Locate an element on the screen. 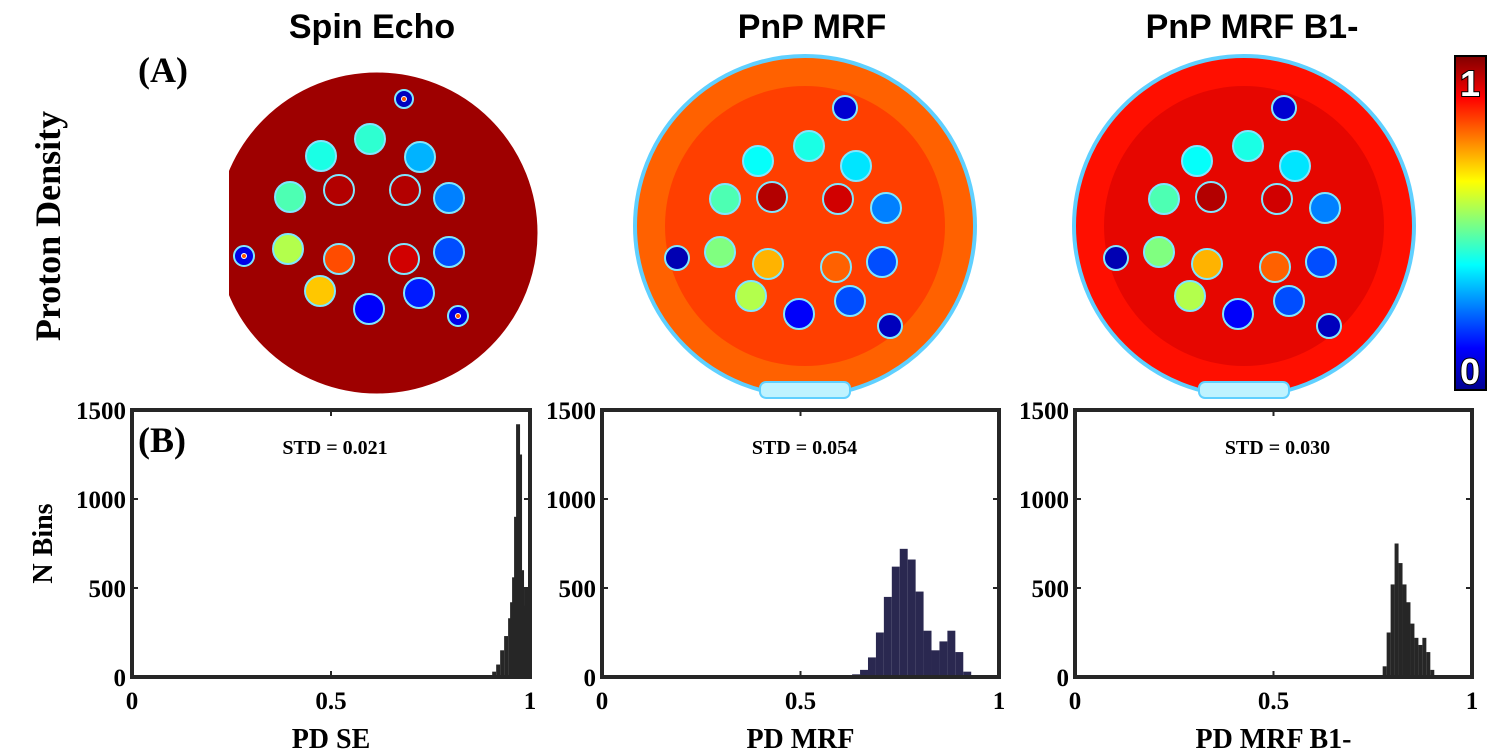  row-label: Proton Density is located at coordinates (48, 226).